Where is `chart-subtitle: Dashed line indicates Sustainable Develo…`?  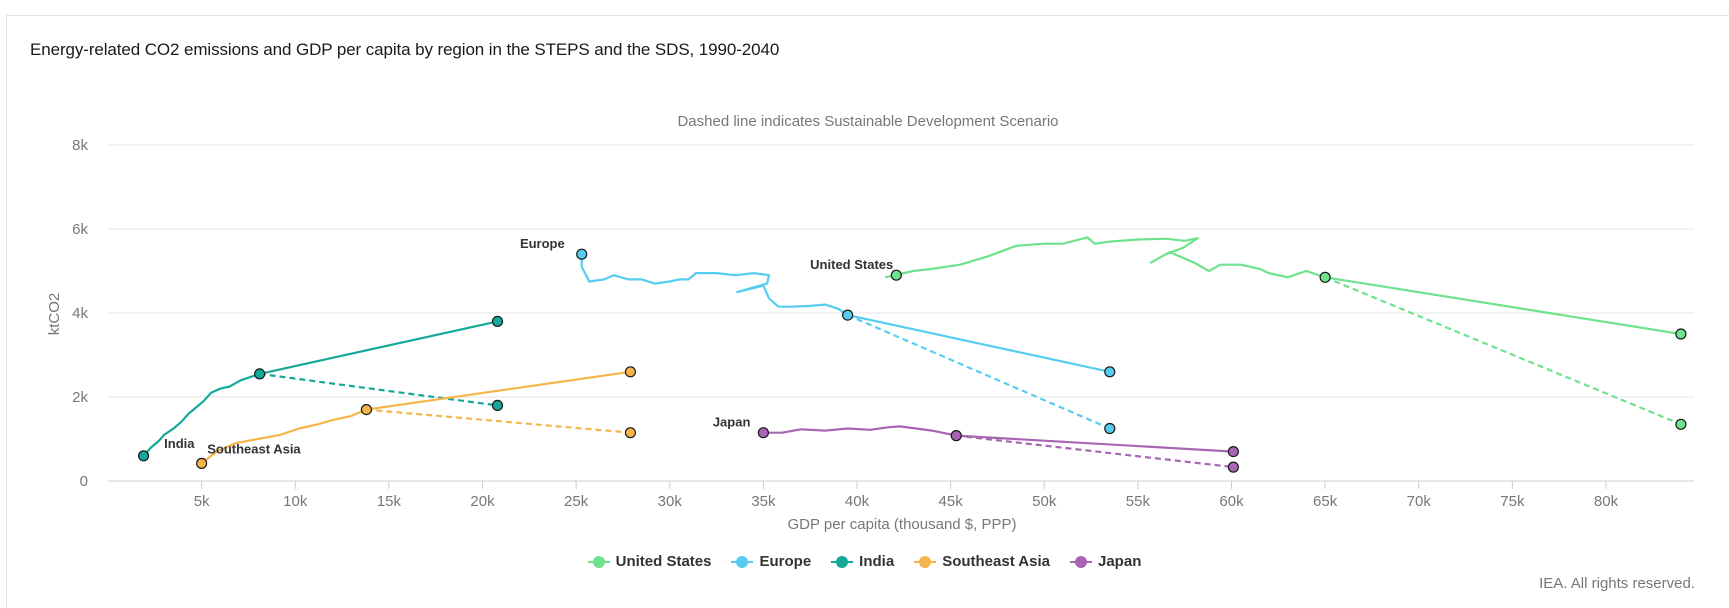 chart-subtitle: Dashed line indicates Sustainable Develo… is located at coordinates (867, 121).